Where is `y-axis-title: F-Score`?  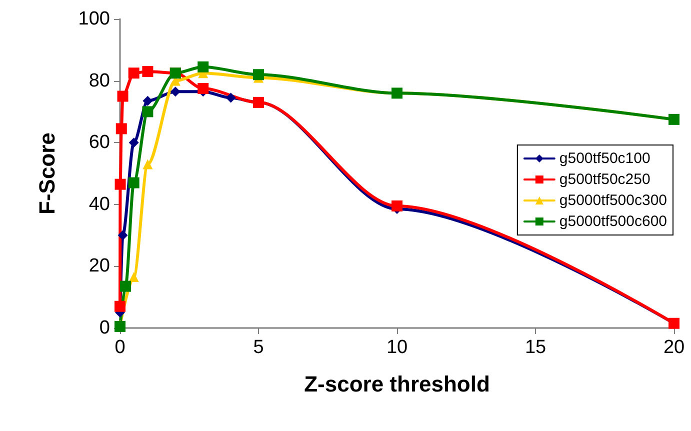
y-axis-title: F-Score is located at coordinates (47, 173).